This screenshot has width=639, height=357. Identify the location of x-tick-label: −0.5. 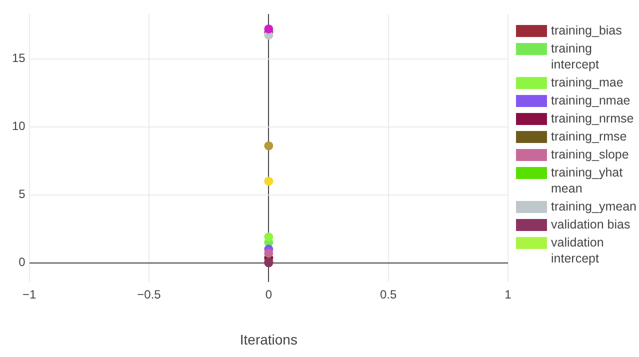
(149, 294).